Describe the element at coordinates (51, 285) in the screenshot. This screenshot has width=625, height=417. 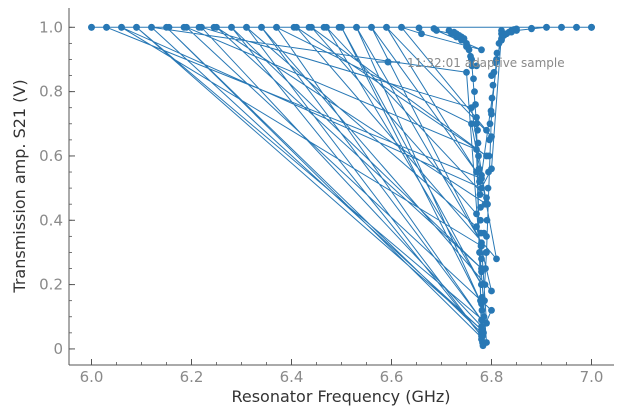
I see `y-tick-label: 0.2` at that location.